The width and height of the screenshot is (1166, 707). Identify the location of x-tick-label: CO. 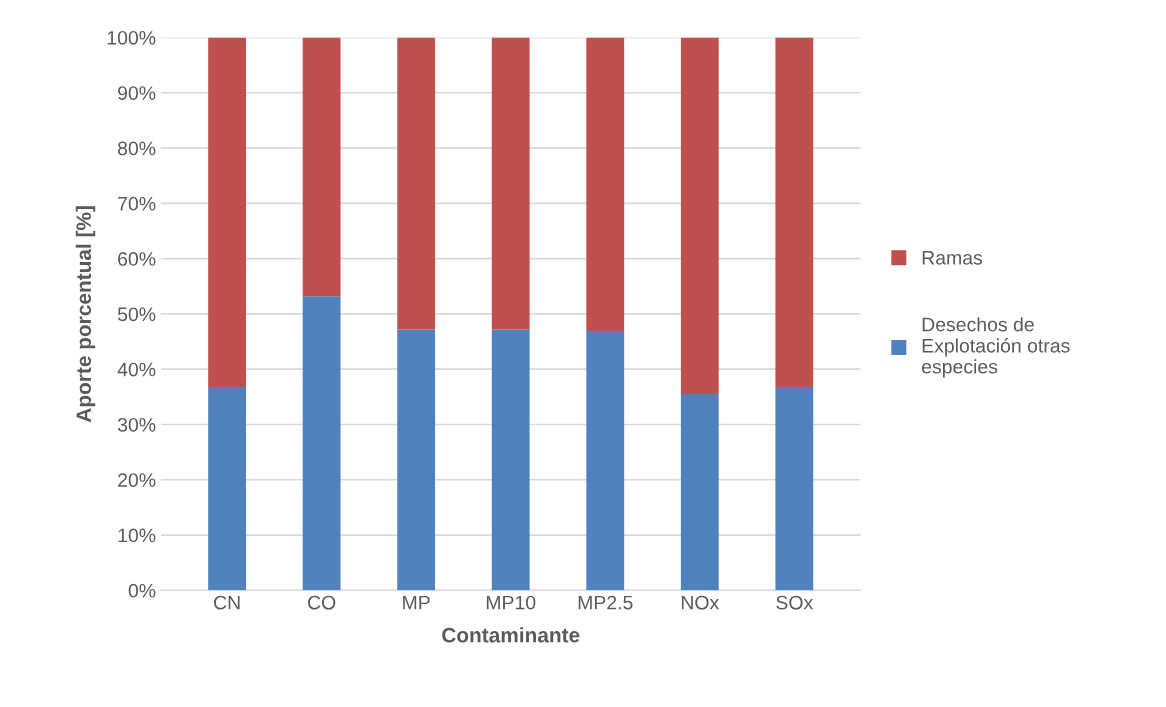
(322, 602).